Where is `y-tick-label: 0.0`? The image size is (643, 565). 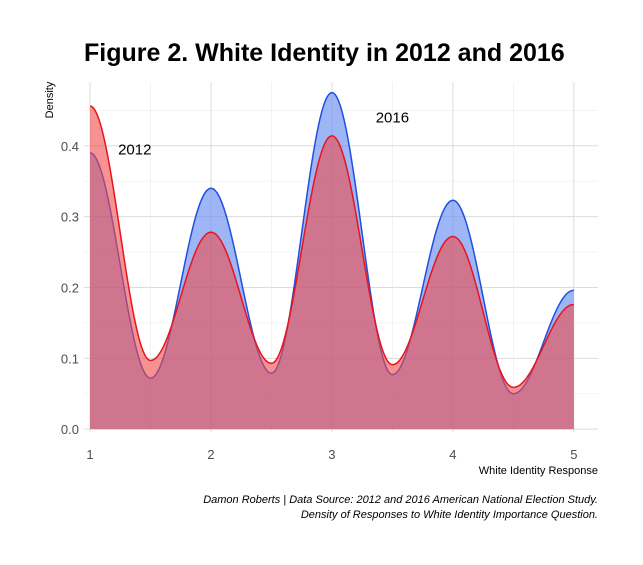 y-tick-label: 0.0 is located at coordinates (70, 429).